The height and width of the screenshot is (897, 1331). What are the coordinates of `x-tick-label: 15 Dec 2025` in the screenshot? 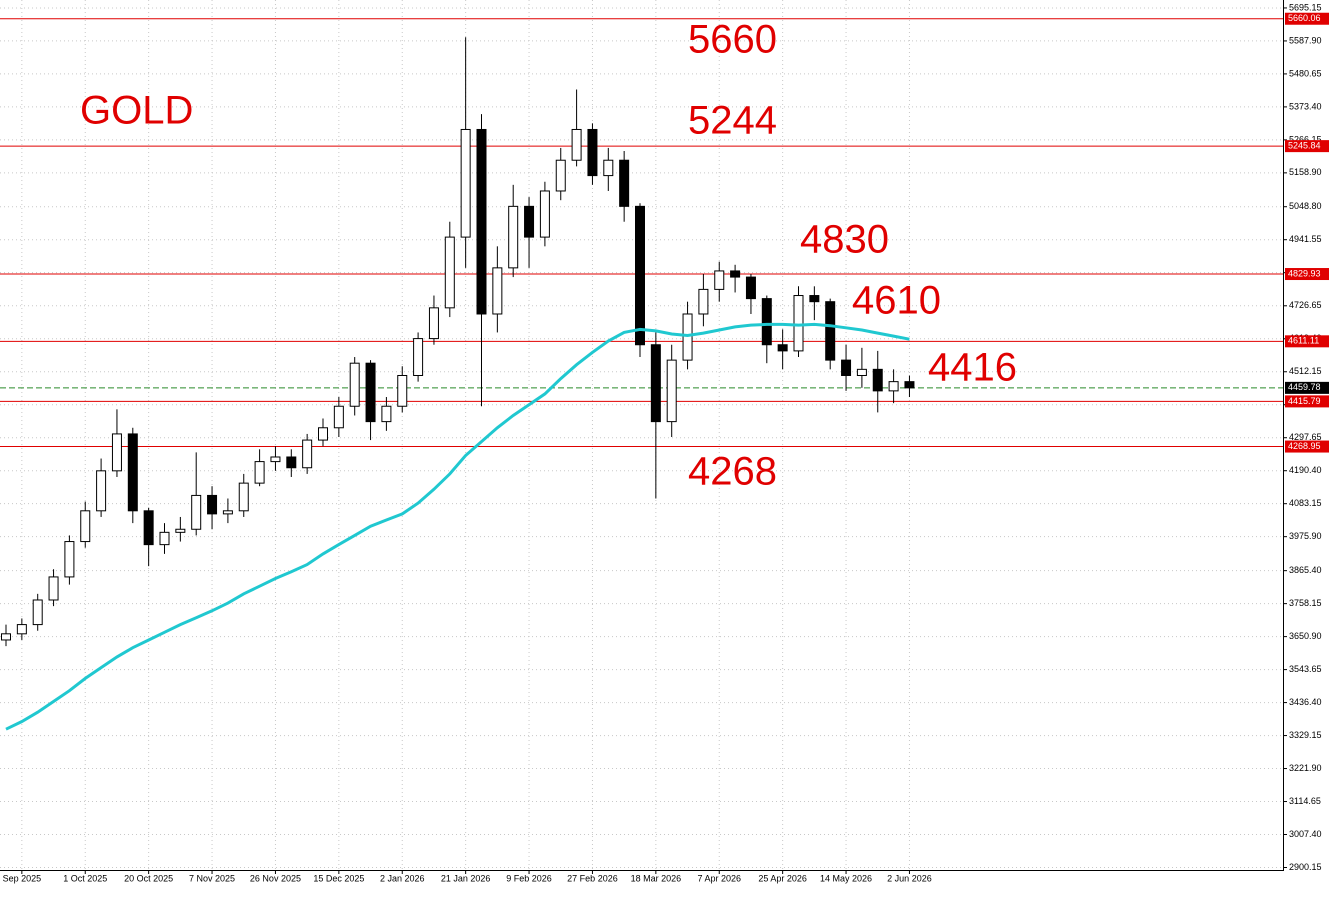 It's located at (338, 878).